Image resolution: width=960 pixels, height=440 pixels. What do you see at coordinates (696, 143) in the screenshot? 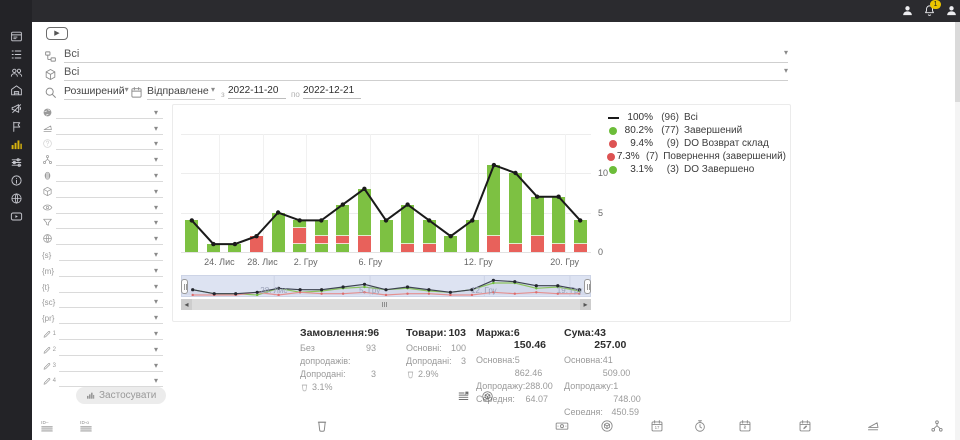
I see `legend-item: 9.4% (9) DO Возврат склад` at bounding box center [696, 143].